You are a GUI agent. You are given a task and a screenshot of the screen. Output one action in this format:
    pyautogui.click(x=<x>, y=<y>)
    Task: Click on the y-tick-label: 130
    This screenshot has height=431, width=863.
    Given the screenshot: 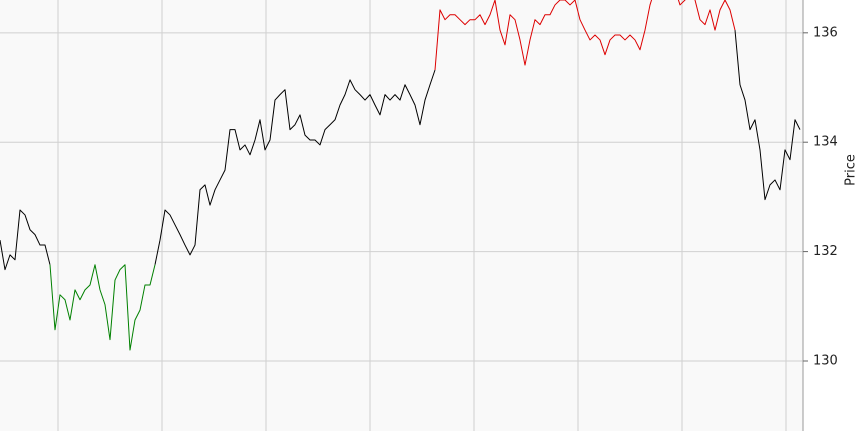 What is the action you would take?
    pyautogui.click(x=825, y=360)
    